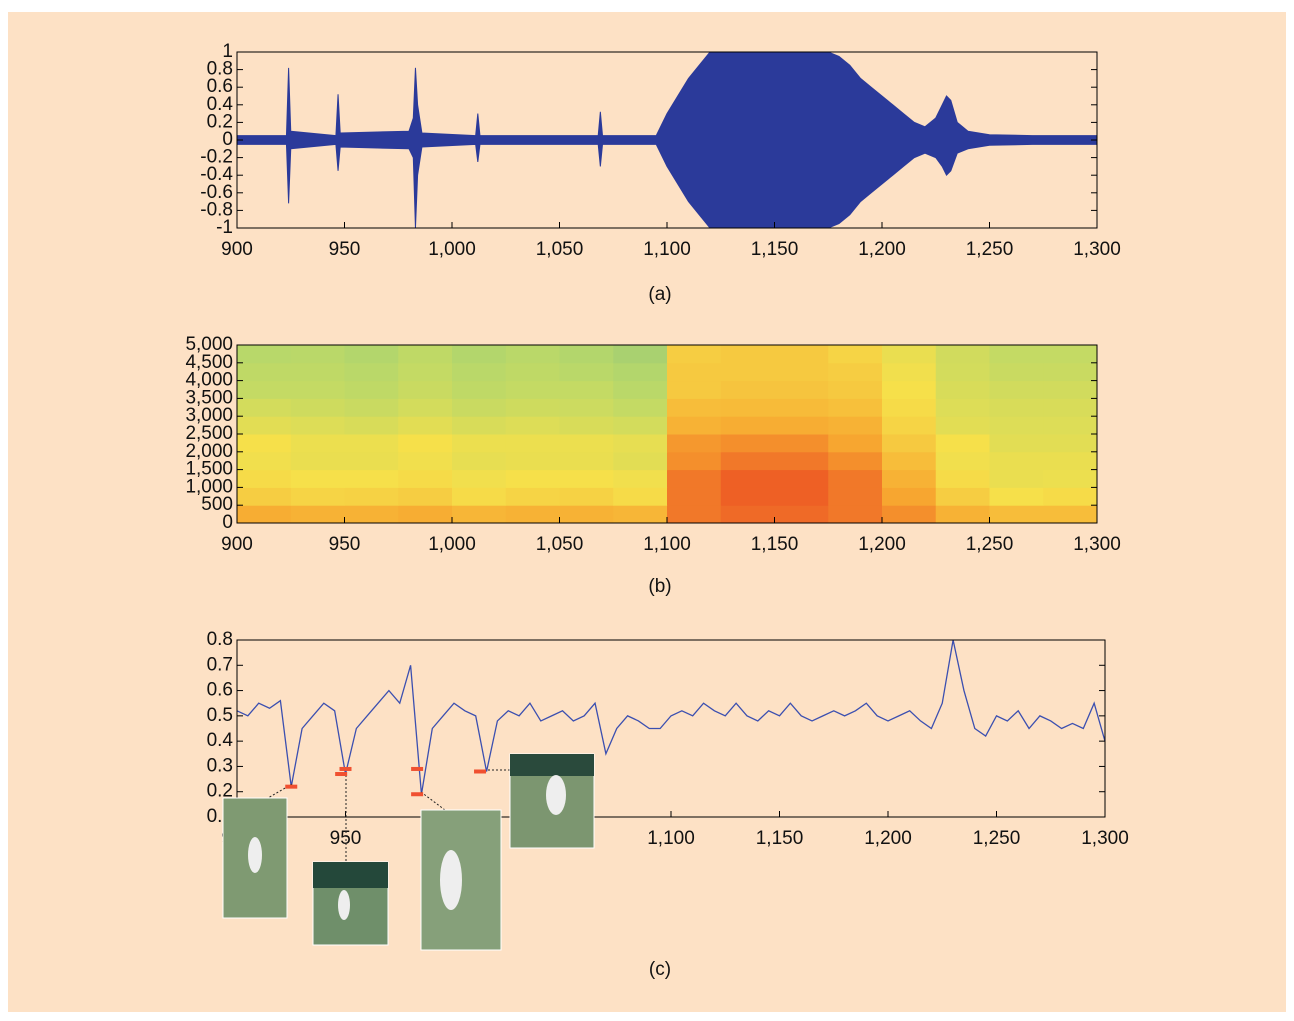 The image size is (1294, 1021). What do you see at coordinates (452, 249) in the screenshot?
I see `x-tick-label: 1,000` at bounding box center [452, 249].